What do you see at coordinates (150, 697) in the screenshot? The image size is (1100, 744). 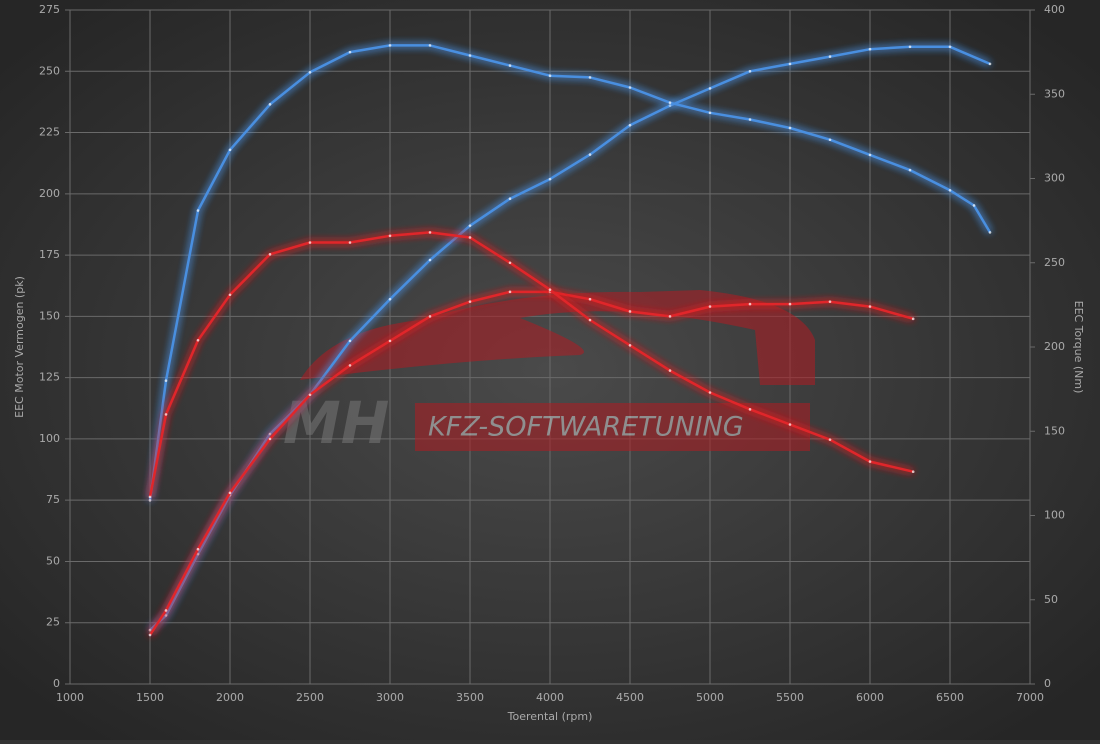 I see `x-tick-label: 1500` at bounding box center [150, 697].